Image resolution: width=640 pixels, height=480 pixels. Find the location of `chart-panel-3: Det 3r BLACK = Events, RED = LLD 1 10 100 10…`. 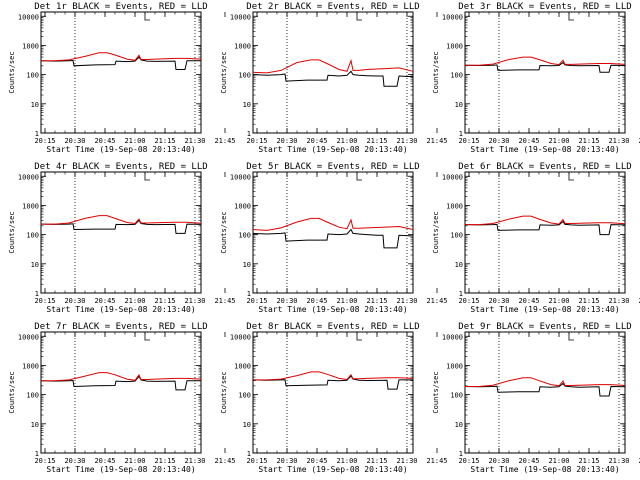

chart-panel-3: Det 3r BLACK = Events, RED = LLD 1 10 100 10… is located at coordinates (536, 78).